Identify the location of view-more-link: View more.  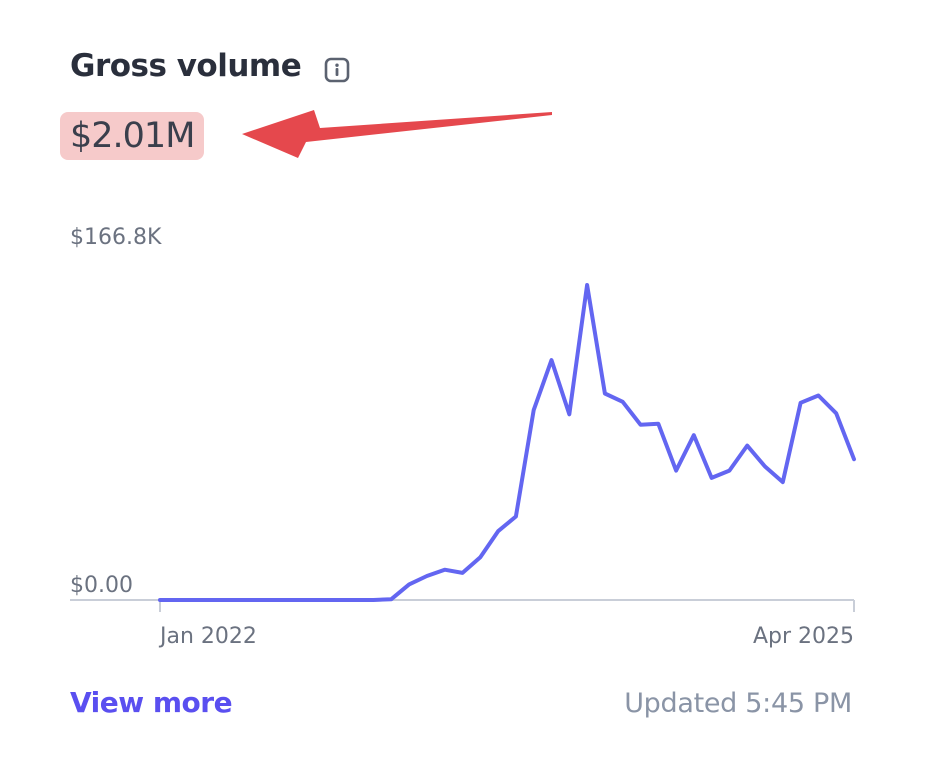
(151, 702).